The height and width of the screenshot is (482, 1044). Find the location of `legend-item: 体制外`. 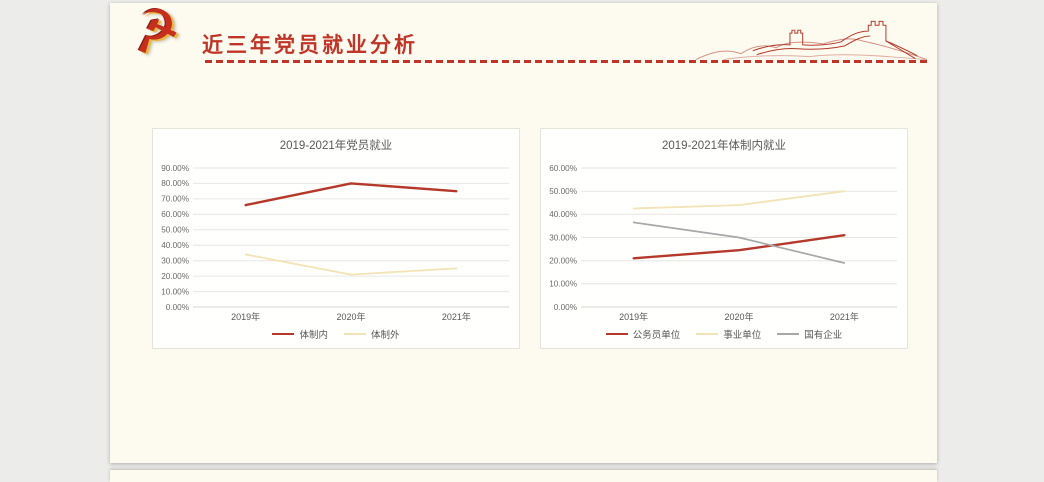

legend-item: 体制外 is located at coordinates (372, 334).